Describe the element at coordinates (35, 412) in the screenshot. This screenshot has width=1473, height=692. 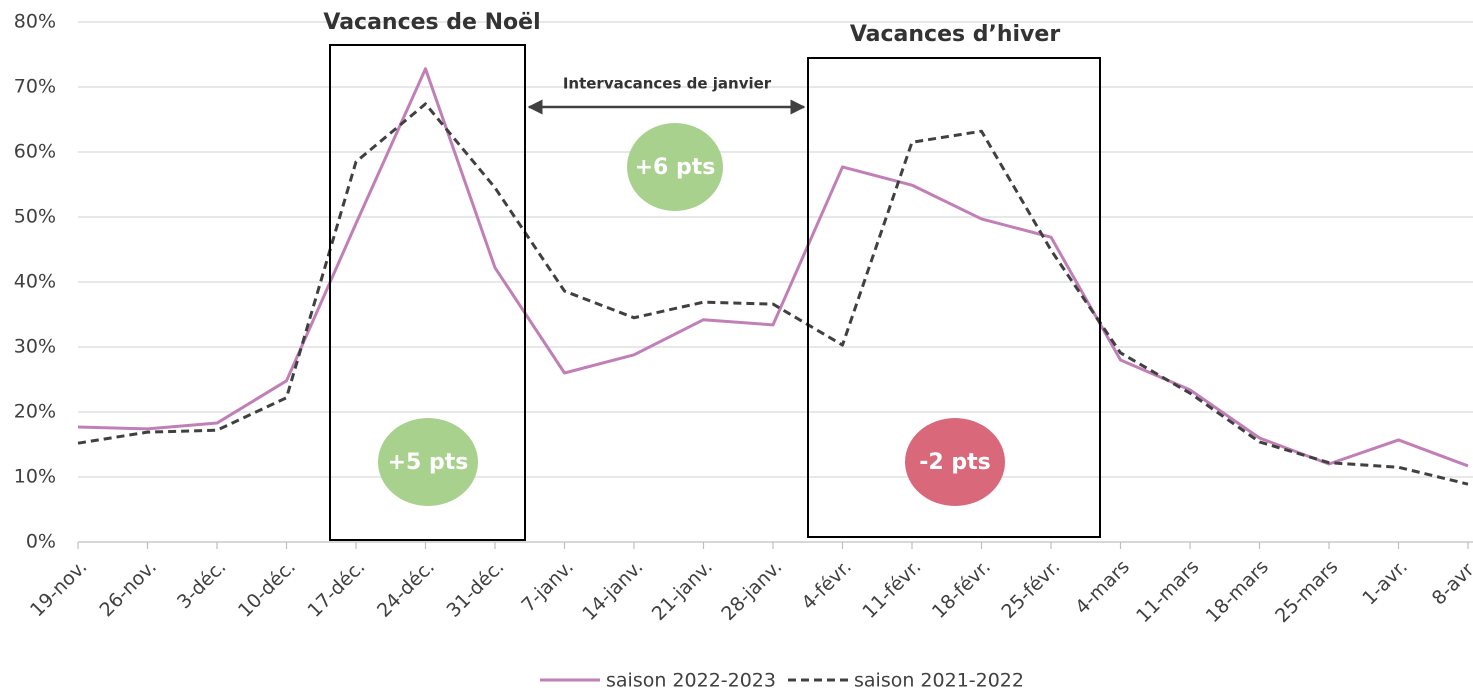
I see `y-tick-label: 20%` at that location.